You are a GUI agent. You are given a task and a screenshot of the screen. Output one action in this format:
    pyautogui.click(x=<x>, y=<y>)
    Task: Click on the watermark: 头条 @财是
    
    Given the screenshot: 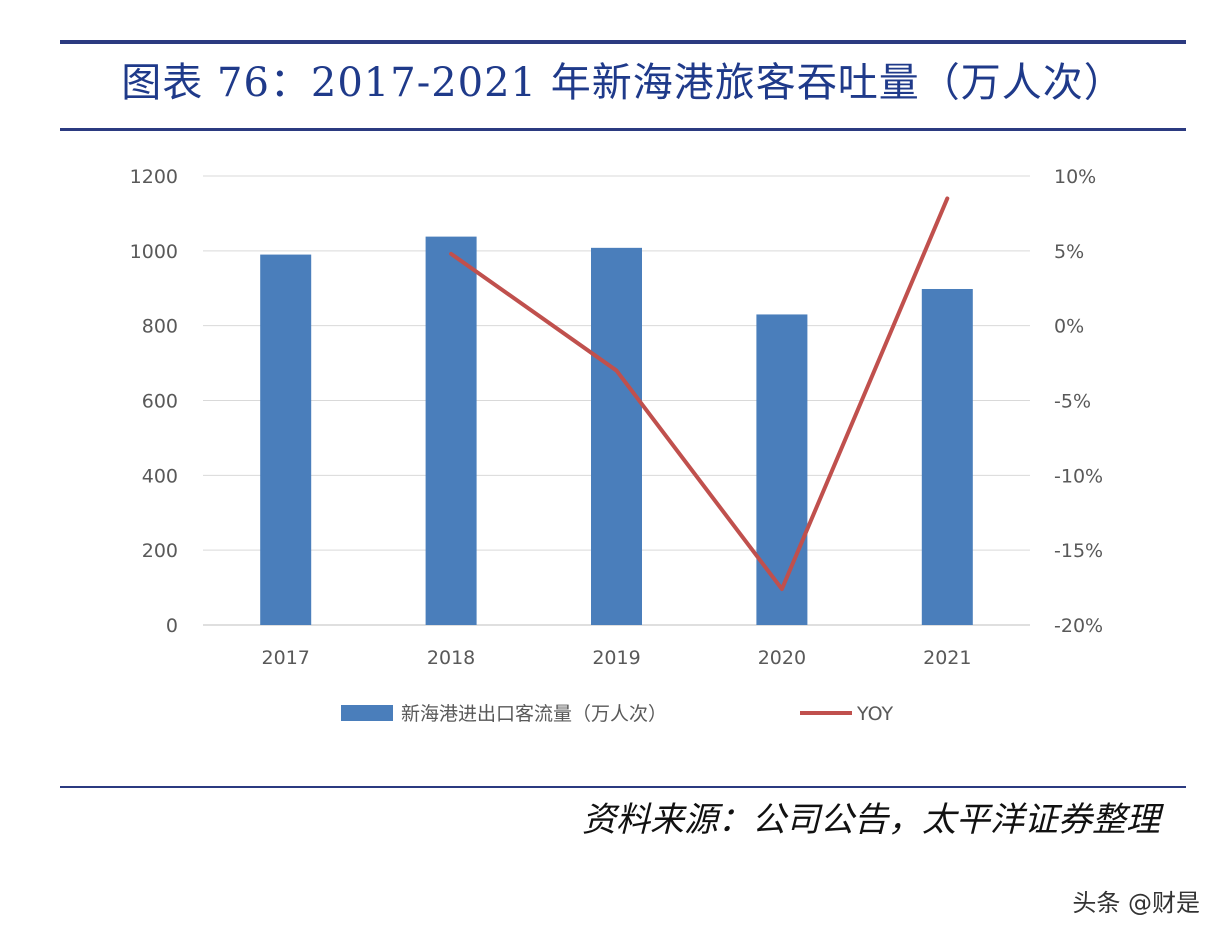 What is the action you would take?
    pyautogui.click(x=1136, y=903)
    